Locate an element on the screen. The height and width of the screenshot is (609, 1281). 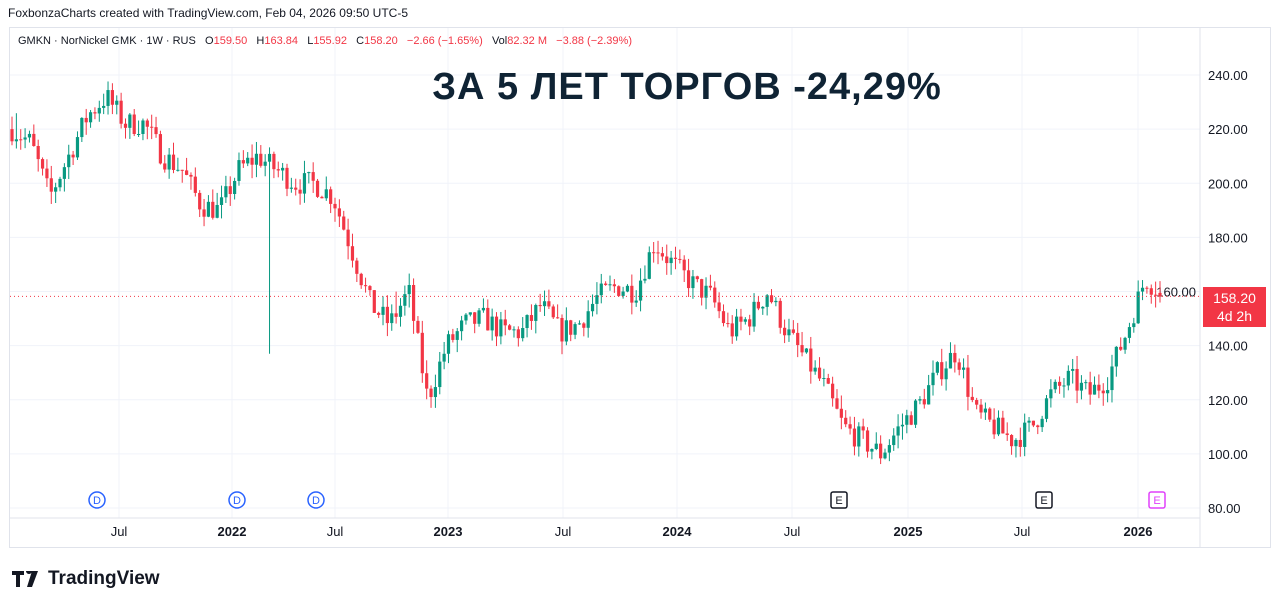
logo-text: TradingView is located at coordinates (104, 578).